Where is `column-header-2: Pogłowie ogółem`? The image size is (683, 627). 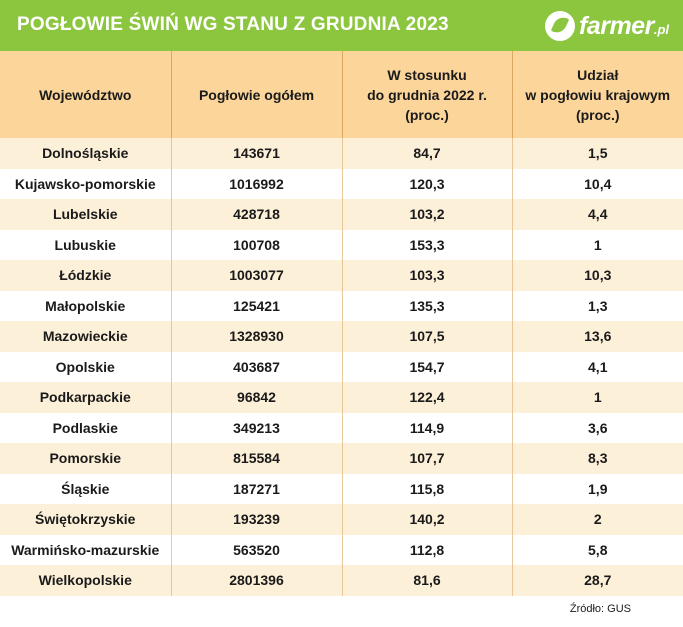
column-header-2: Pogłowie ogółem is located at coordinates (256, 94).